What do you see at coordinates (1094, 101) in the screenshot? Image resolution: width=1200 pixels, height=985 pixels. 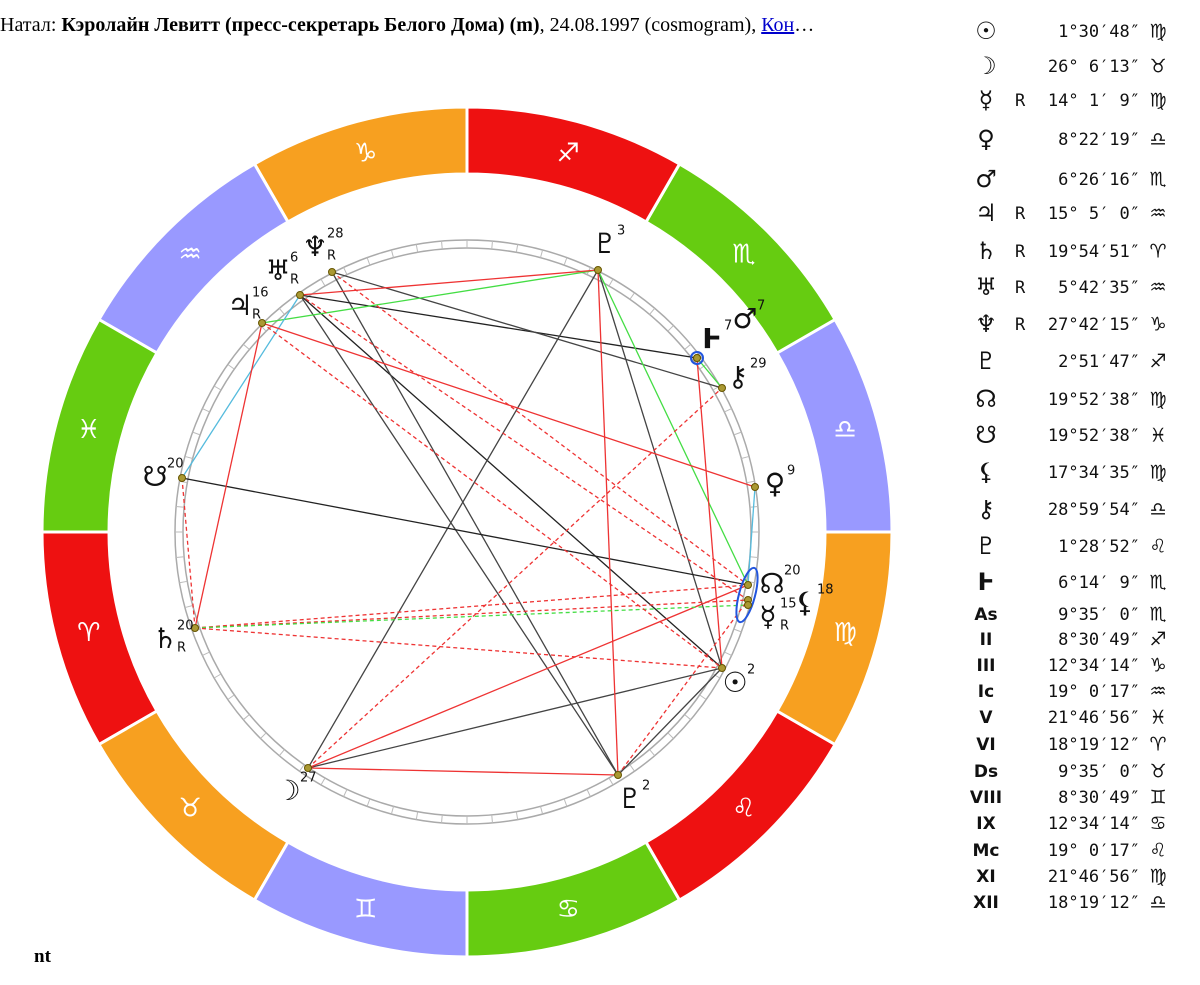 I see `row-position: 14° 1′ 9″` at bounding box center [1094, 101].